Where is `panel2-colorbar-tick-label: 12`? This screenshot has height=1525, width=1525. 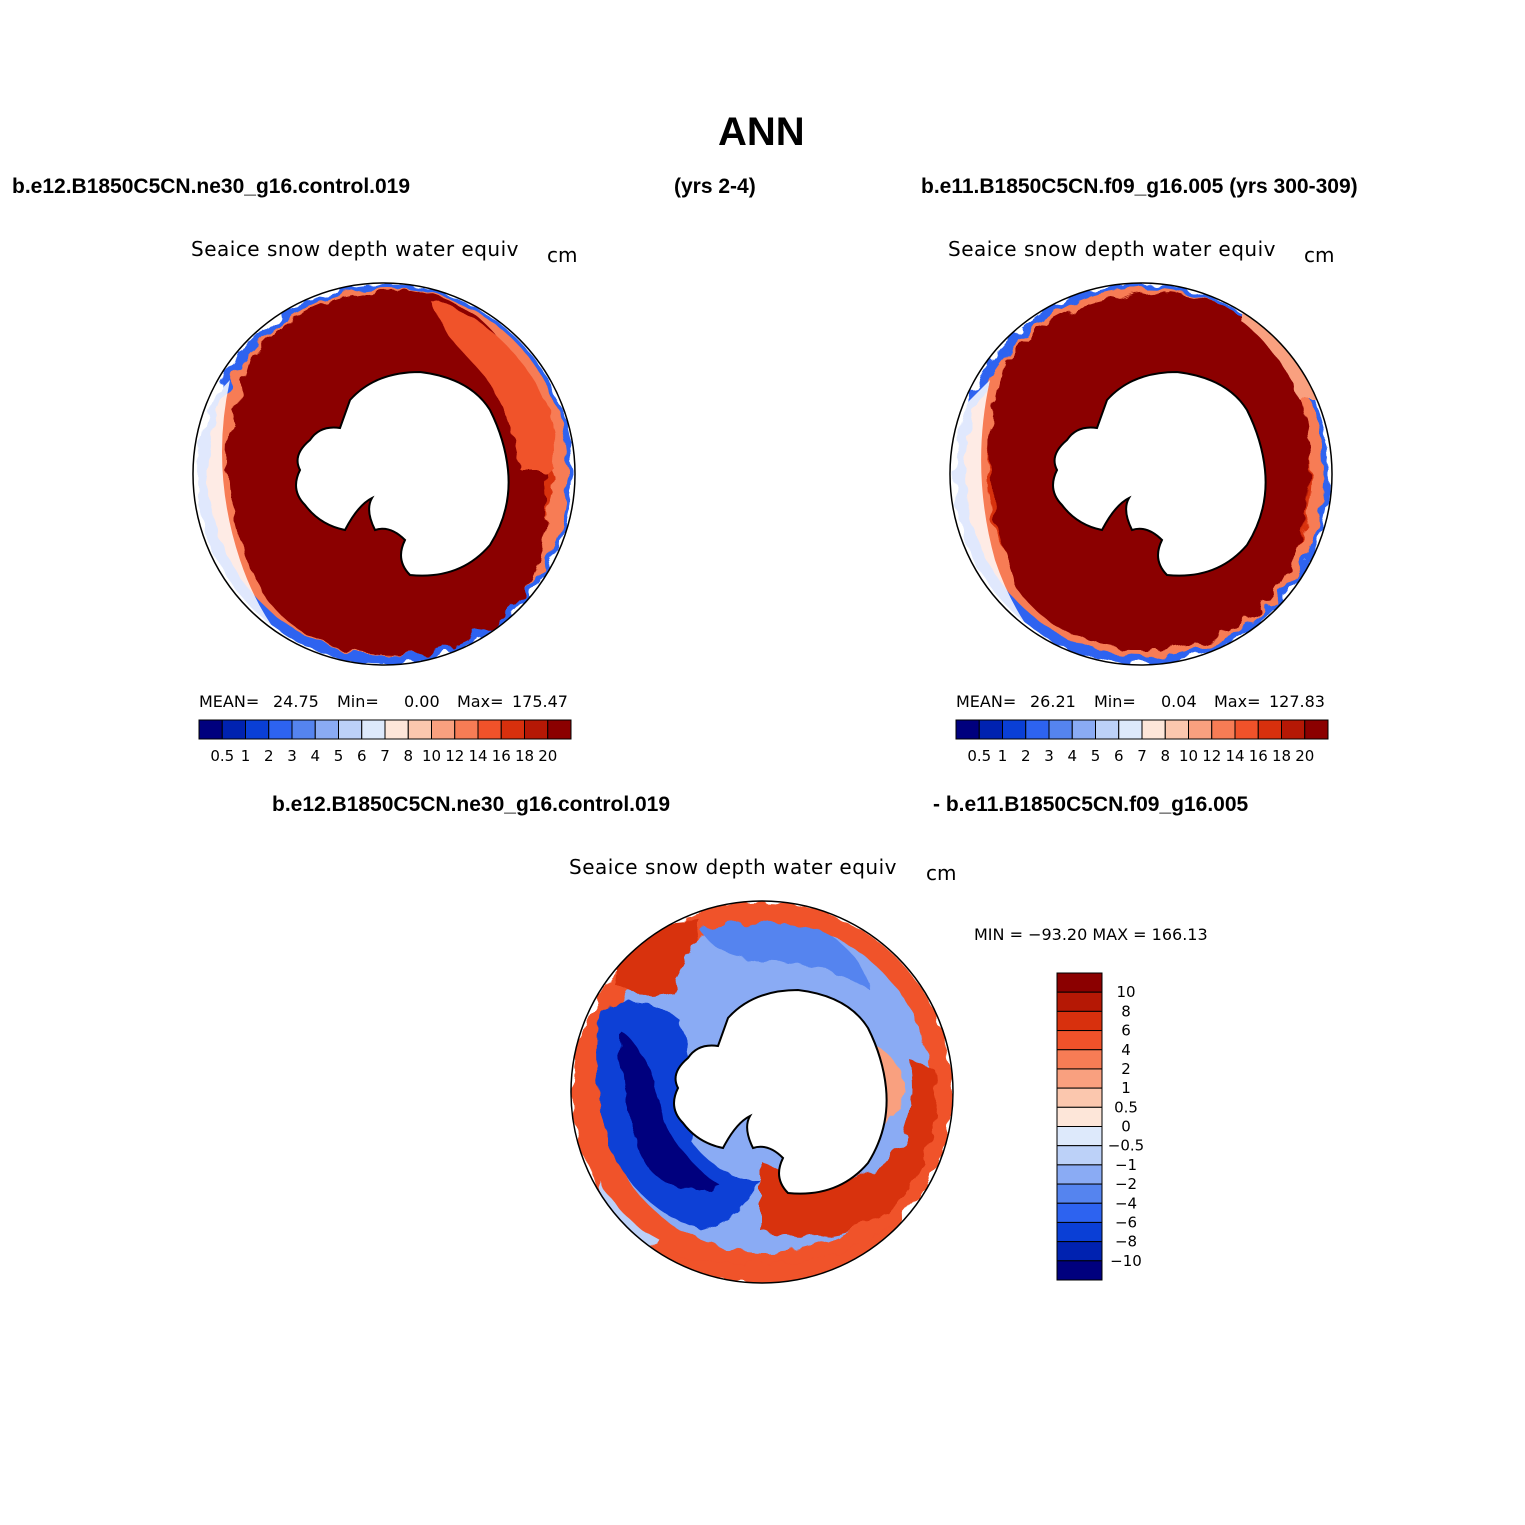 panel2-colorbar-tick-label: 12 is located at coordinates (1211, 756).